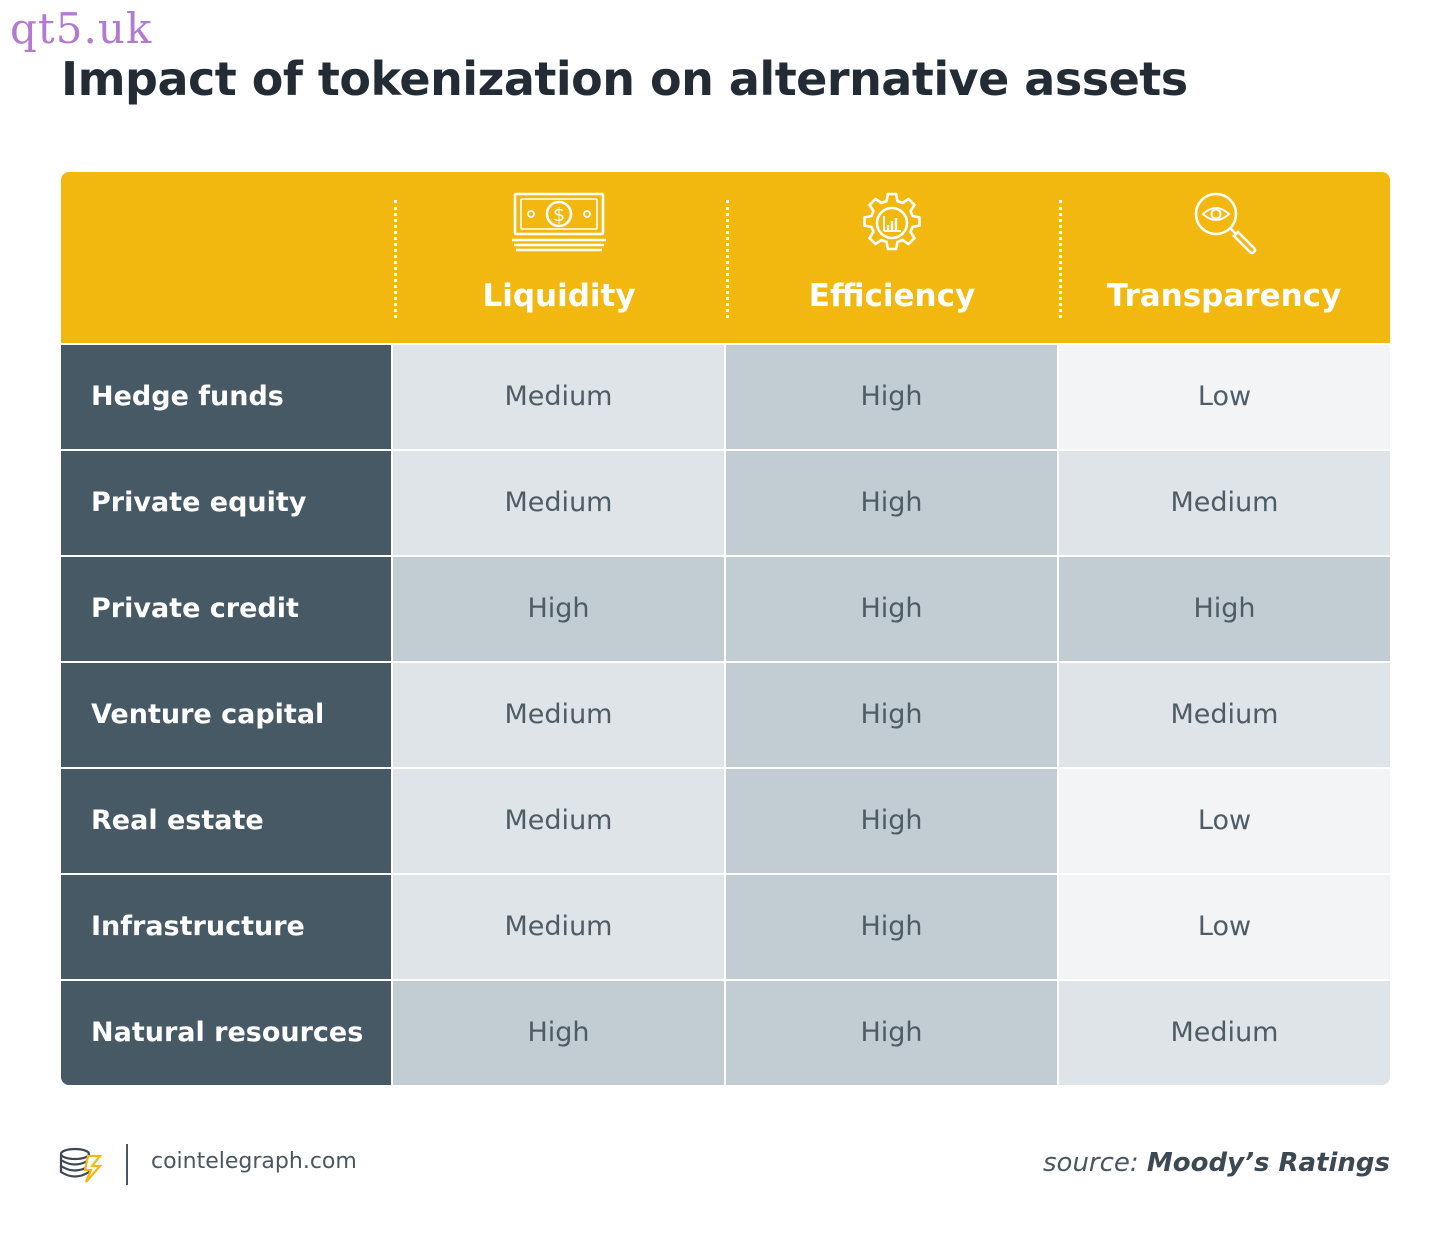 The height and width of the screenshot is (1245, 1450). I want to click on table-row: Private equity Medium High Medium, so click(725, 503).